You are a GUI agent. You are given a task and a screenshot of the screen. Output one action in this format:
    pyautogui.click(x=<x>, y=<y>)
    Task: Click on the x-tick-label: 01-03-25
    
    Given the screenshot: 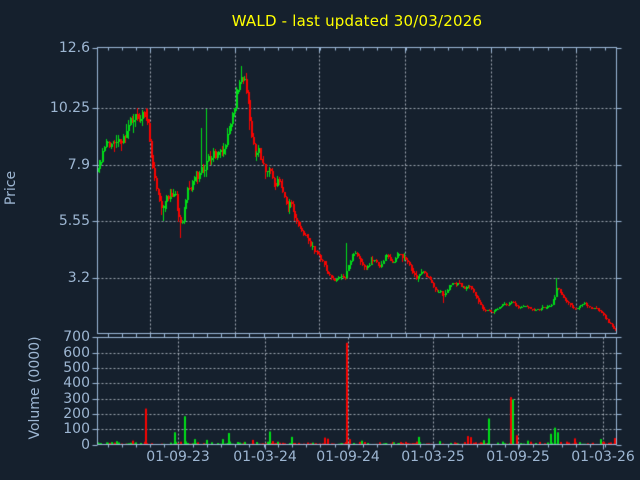 What is the action you would take?
    pyautogui.click(x=433, y=457)
    